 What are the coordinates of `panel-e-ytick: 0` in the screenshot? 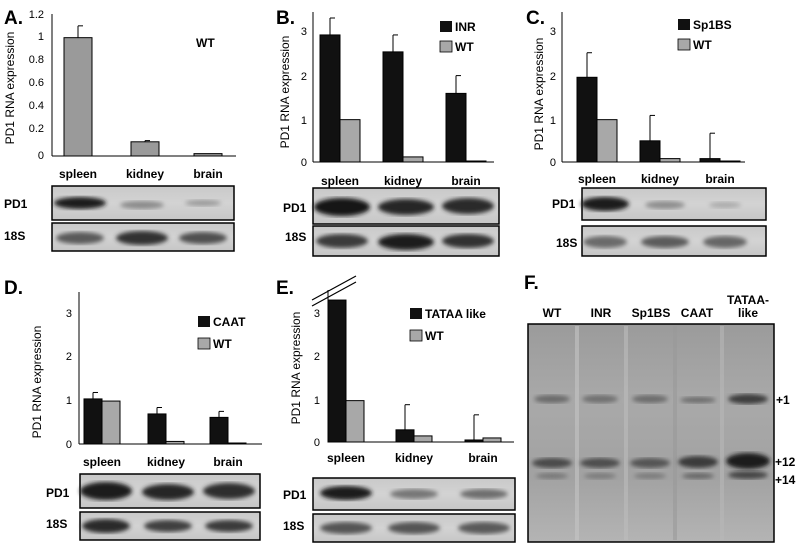 It's located at (317, 443).